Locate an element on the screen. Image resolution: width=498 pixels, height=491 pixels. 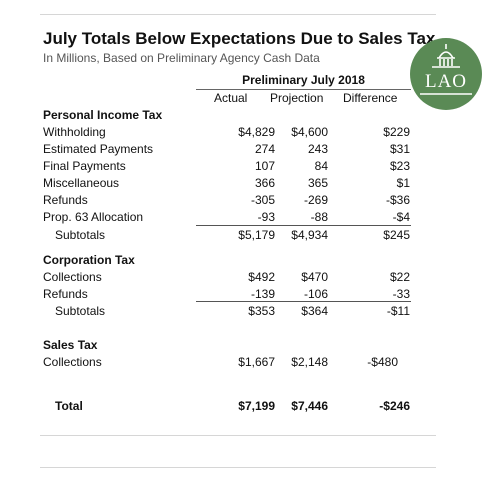
column-header-actual: Actual is located at coordinates (231, 98).